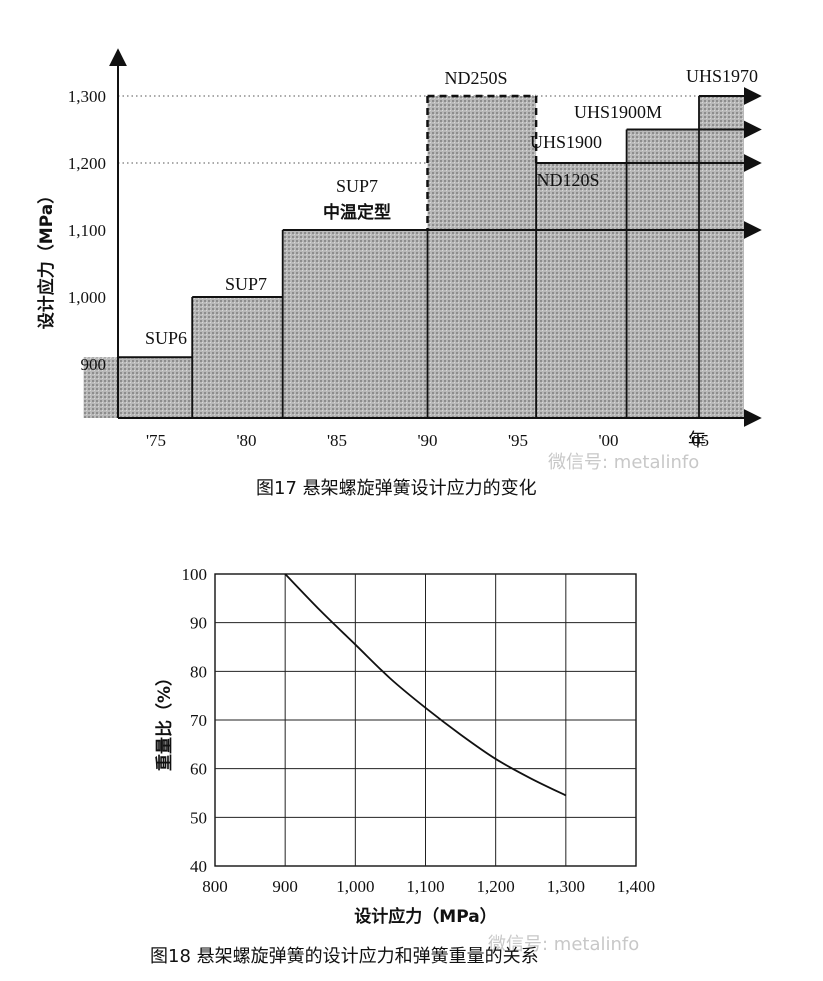  Describe the element at coordinates (156, 440) in the screenshot. I see `c1-x-tick-label: '75` at that location.